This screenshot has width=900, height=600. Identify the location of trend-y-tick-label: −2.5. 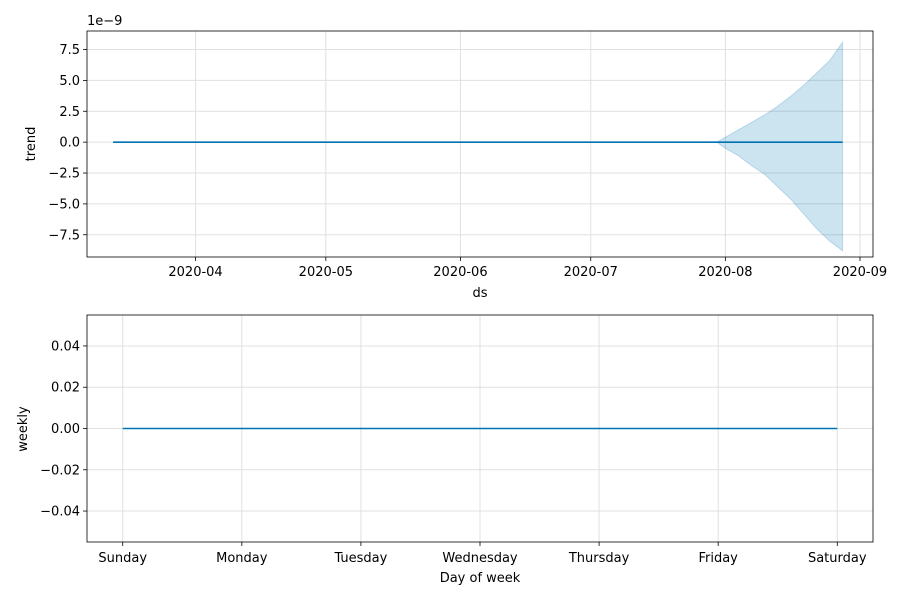
(64, 174).